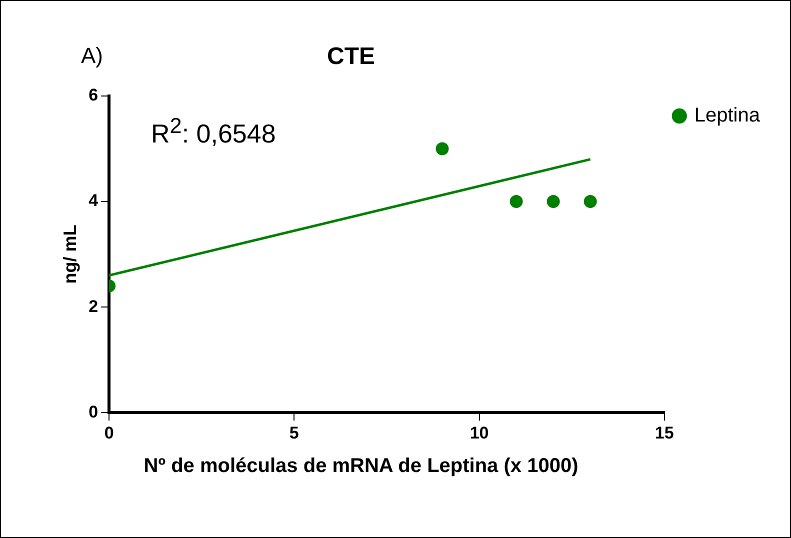 This screenshot has width=791, height=538. I want to click on chart-title: CTE, so click(351, 57).